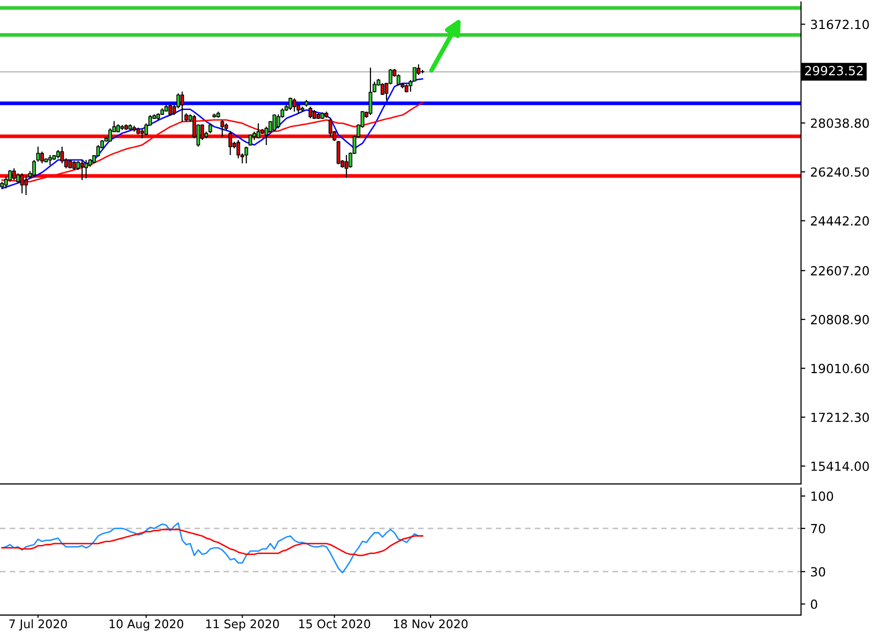 The height and width of the screenshot is (633, 872). I want to click on y-tick-label: 0, so click(814, 604).